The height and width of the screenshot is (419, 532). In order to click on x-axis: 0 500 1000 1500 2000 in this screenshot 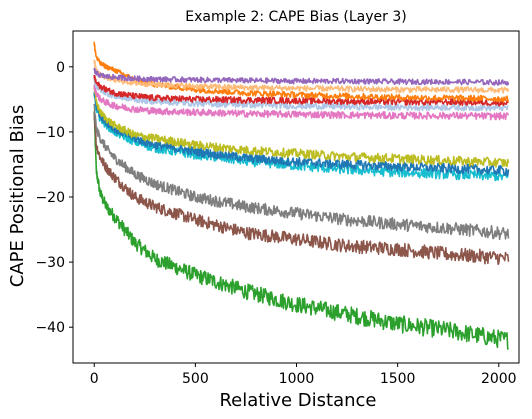, I will do `click(303, 375)`.